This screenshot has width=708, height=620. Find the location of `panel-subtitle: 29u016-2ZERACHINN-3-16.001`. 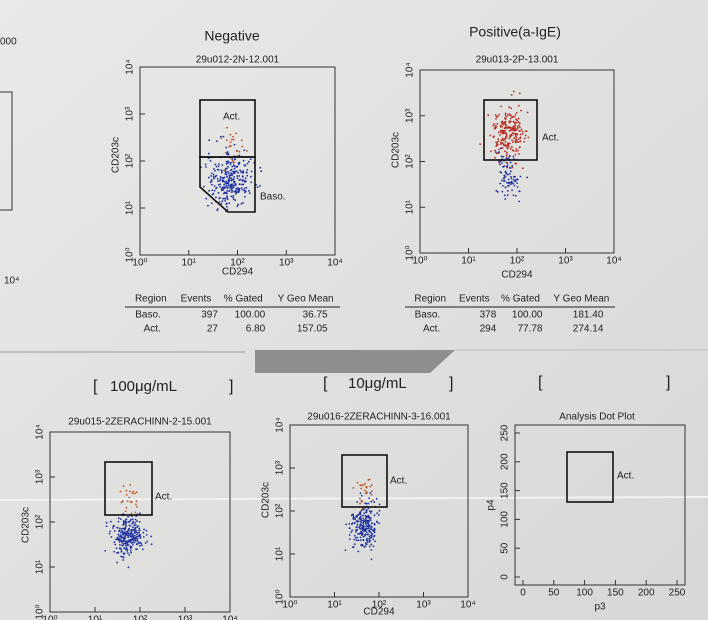

panel-subtitle: 29u016-2ZERACHINN-3-16.001 is located at coordinates (379, 417).